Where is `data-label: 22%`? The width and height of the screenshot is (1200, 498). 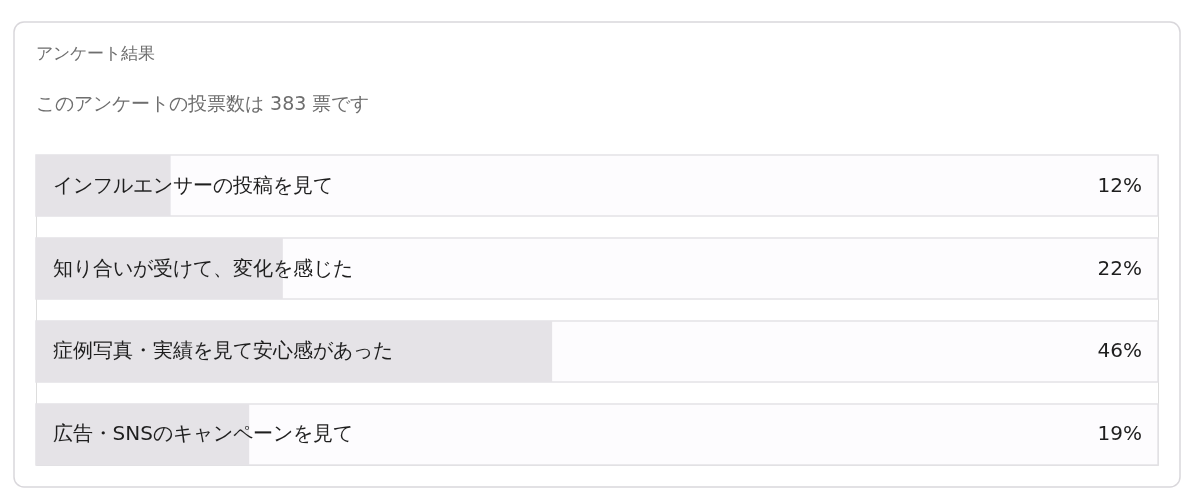
data-label: 22% is located at coordinates (1119, 267).